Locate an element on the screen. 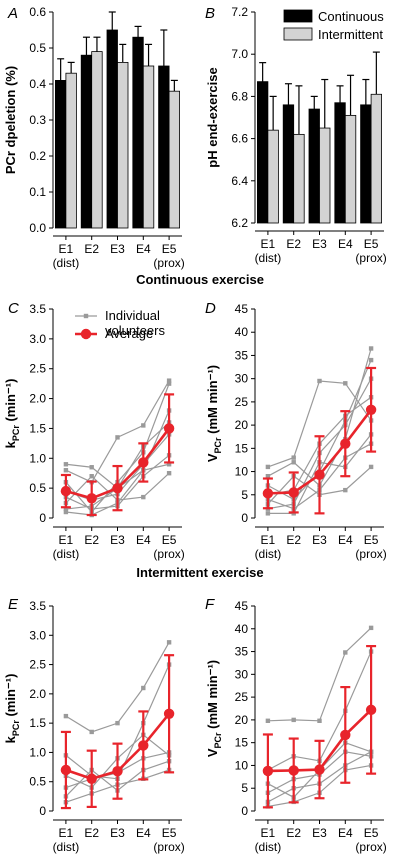 This screenshot has height=864, width=400. legend-marker-individual is located at coordinates (86, 316).